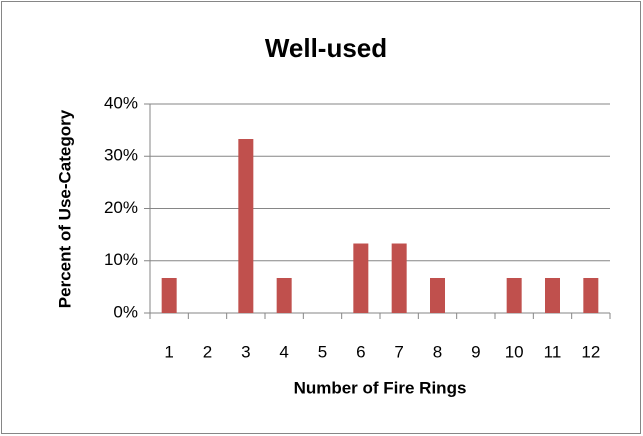 This screenshot has width=643, height=436. What do you see at coordinates (380, 387) in the screenshot?
I see `x-axis-label: Number of Fire Rings` at bounding box center [380, 387].